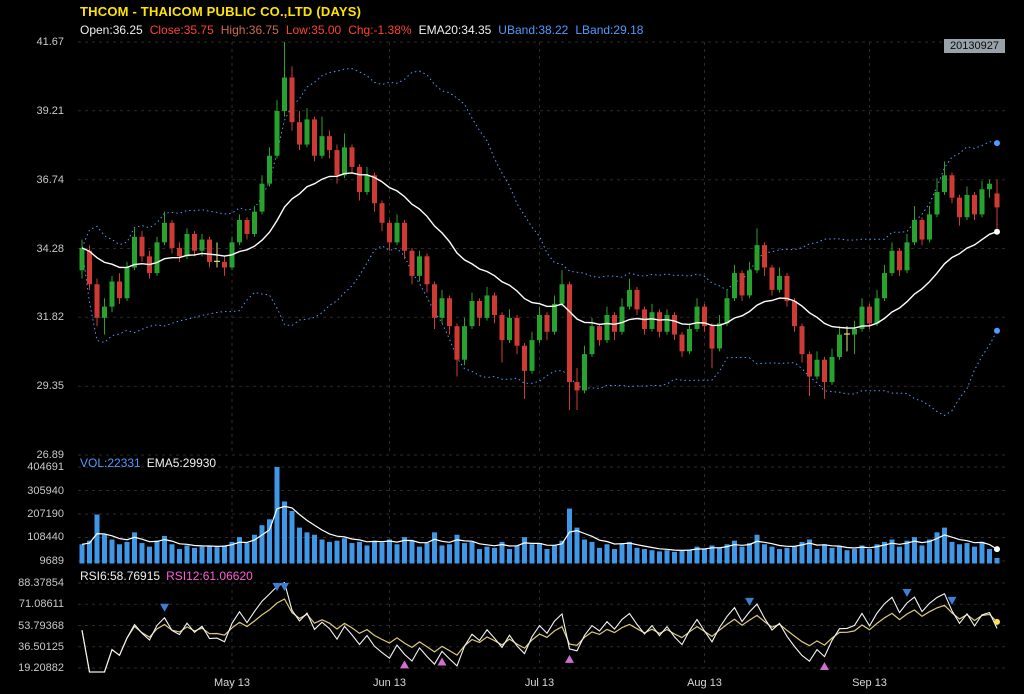 The width and height of the screenshot is (1024, 694). I want to click on y-axis-tick: 305940, so click(45, 490).